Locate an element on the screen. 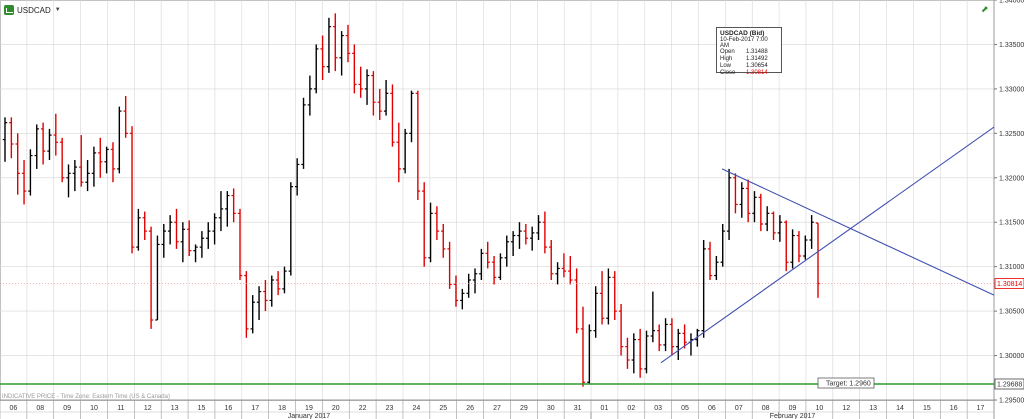  price-tick-label: 1.29500 is located at coordinates (1011, 401).